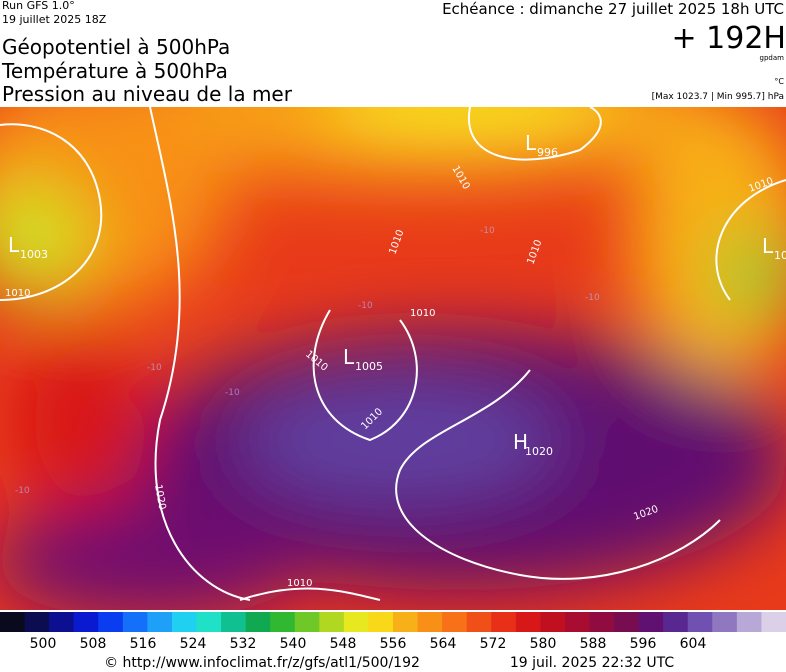 The height and width of the screenshot is (672, 786). What do you see at coordinates (592, 663) in the screenshot?
I see `timestamp: 19 juil. 2025 22:32 UTC` at bounding box center [592, 663].